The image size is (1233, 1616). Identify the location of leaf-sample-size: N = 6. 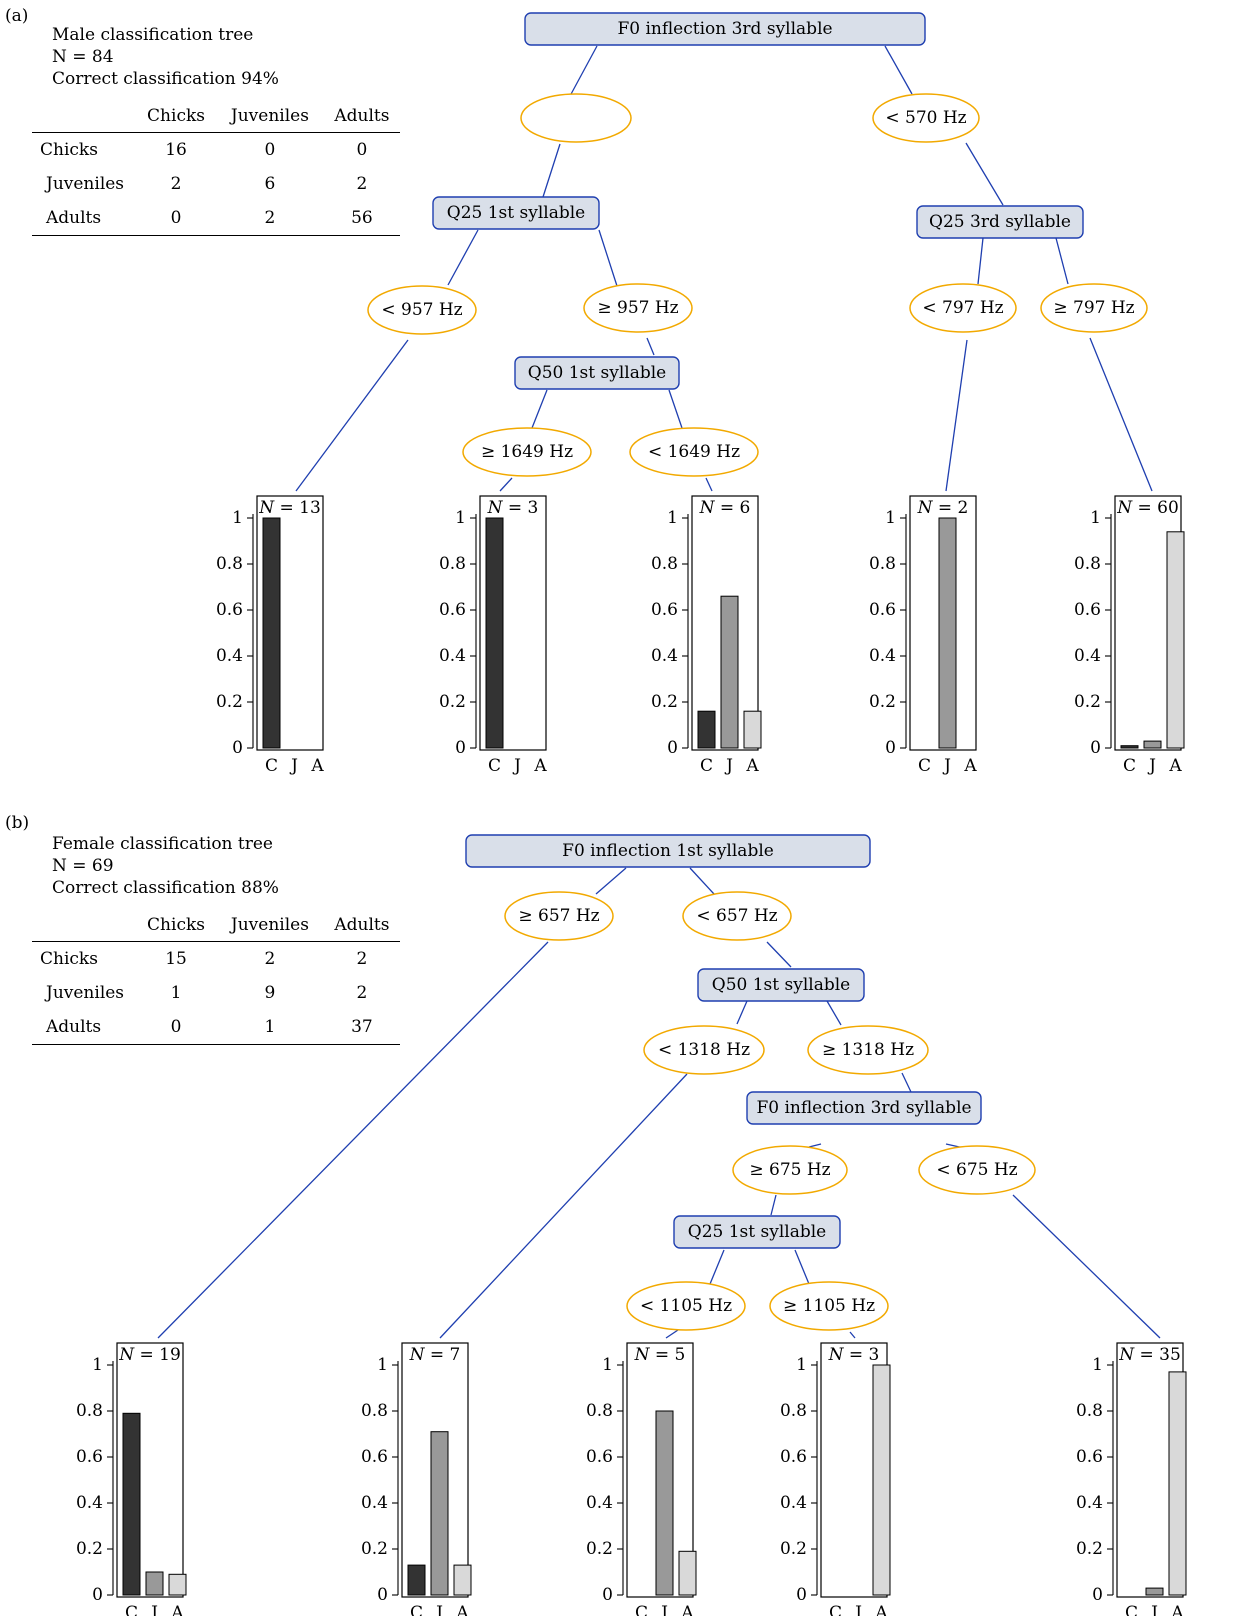
(725, 508).